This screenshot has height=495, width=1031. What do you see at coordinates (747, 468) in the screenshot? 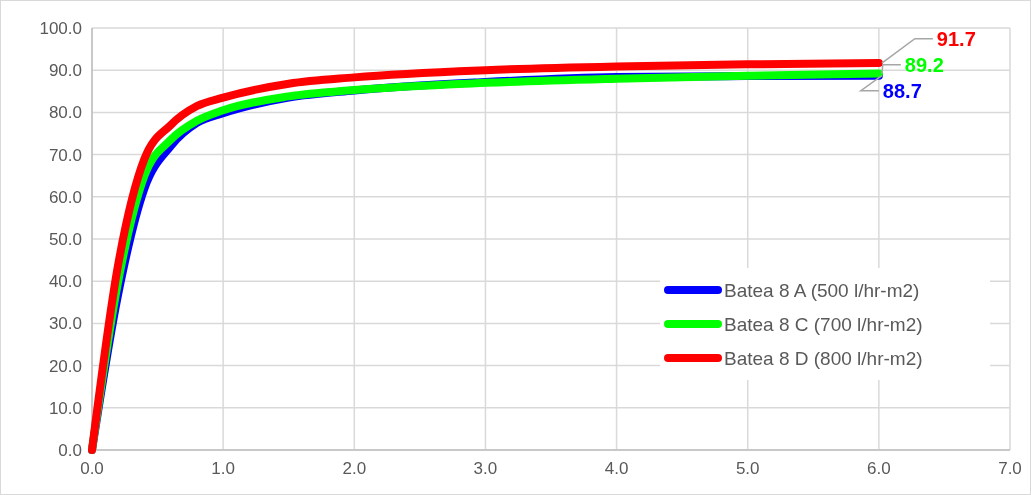
I see `x-tick-label: 5.0` at bounding box center [747, 468].